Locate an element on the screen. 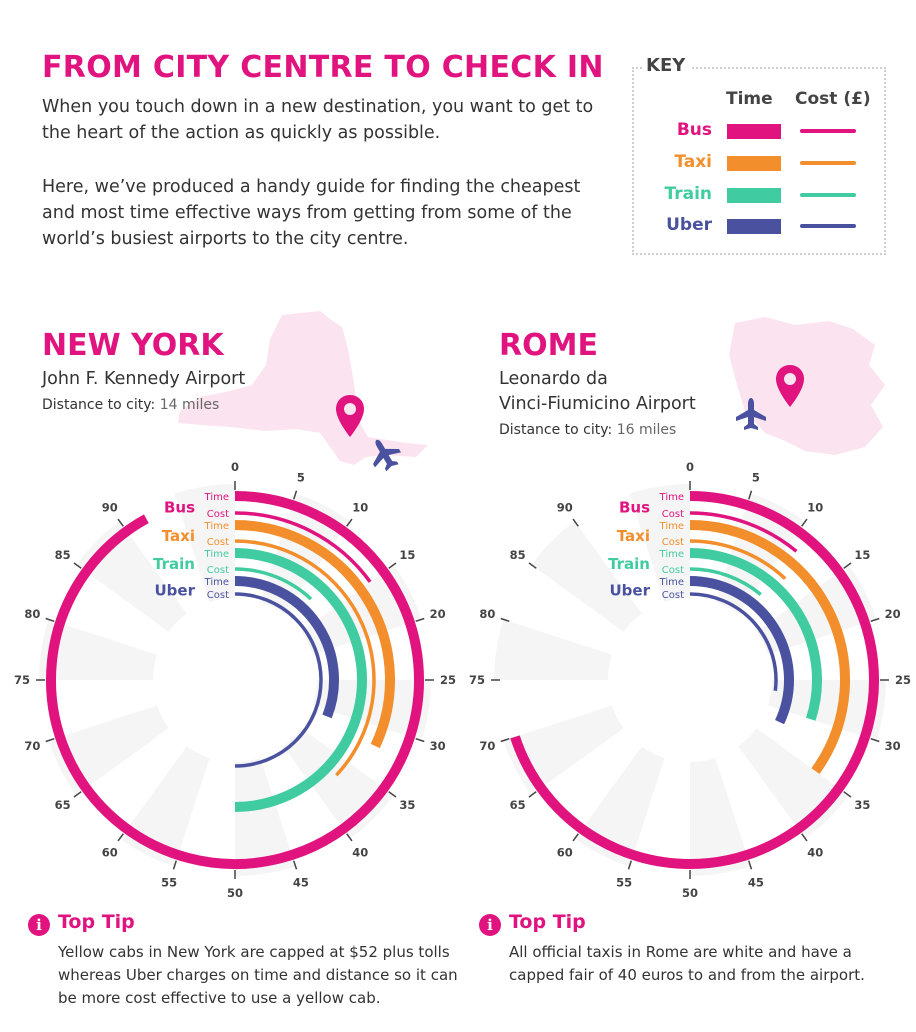  tick-label: 15 is located at coordinates (862, 555).